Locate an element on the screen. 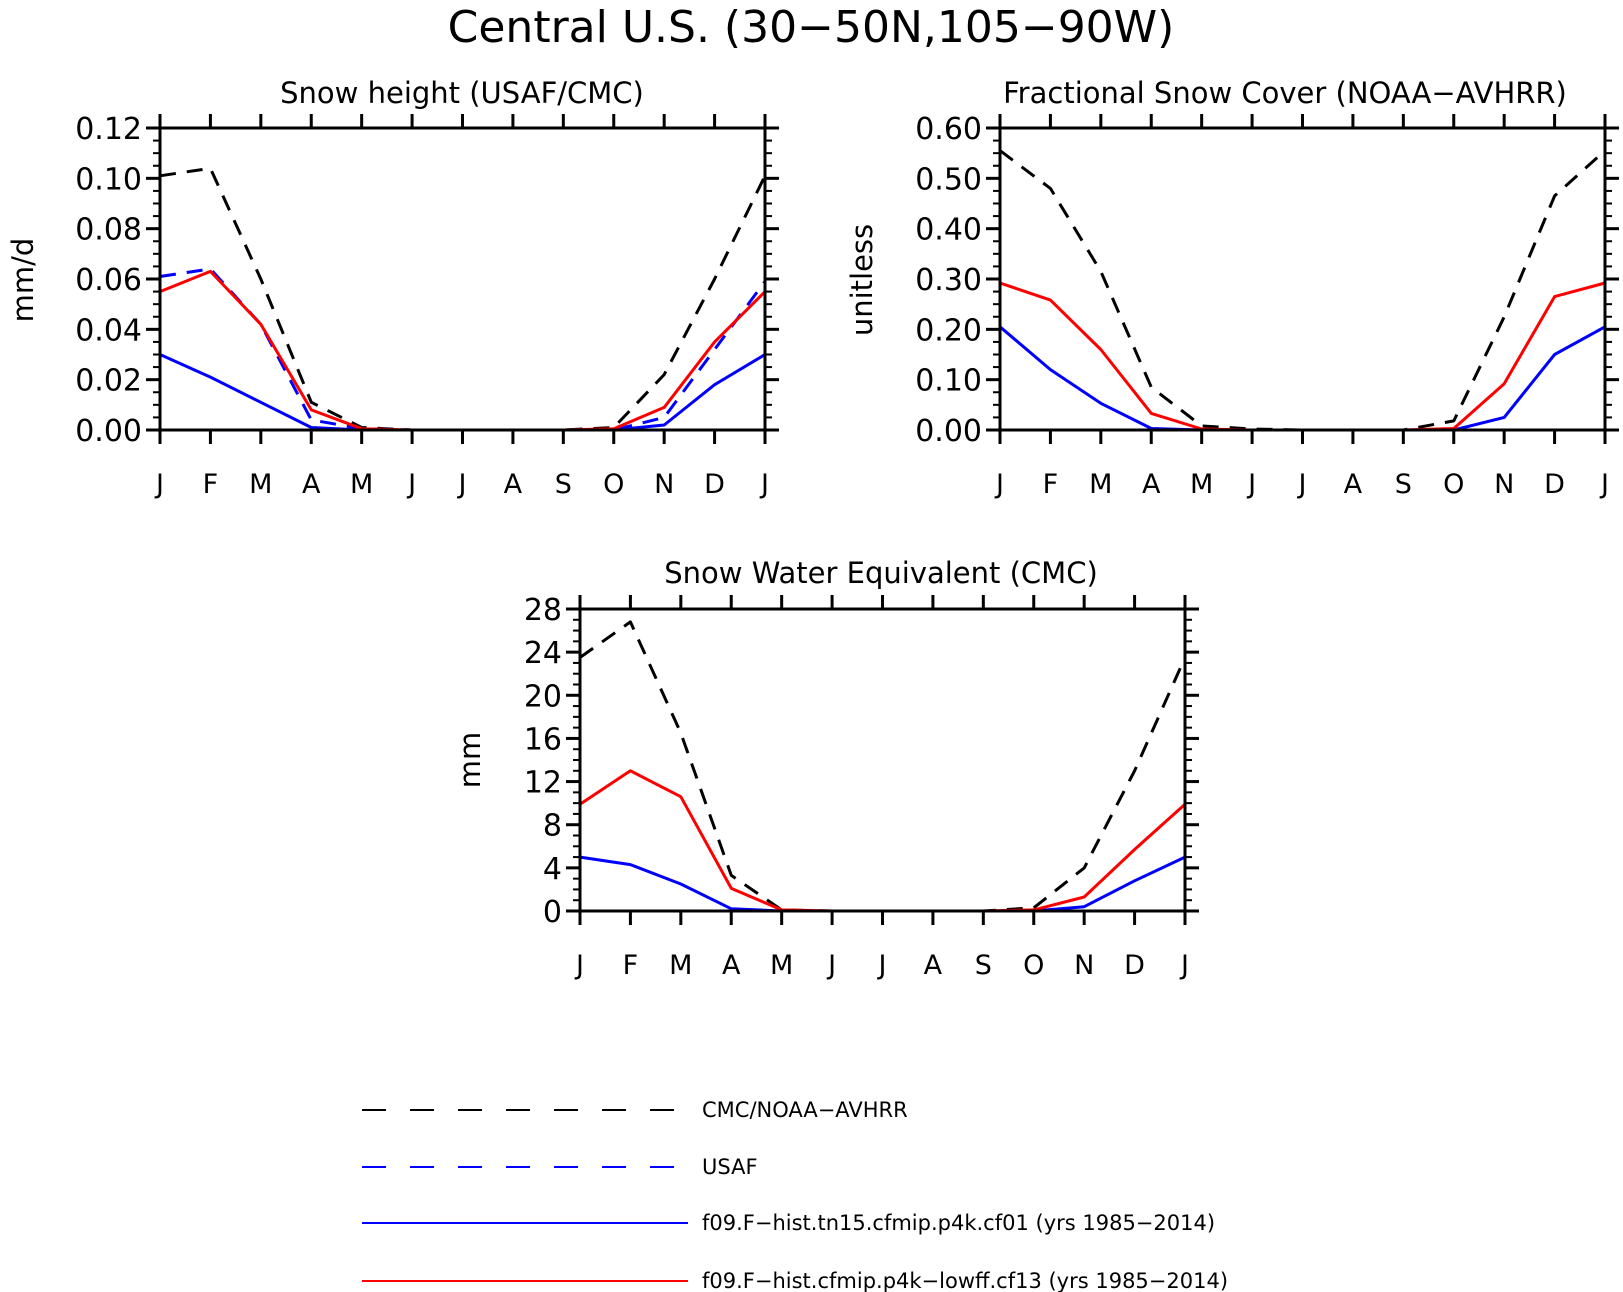  y-tick-label: 0.50 is located at coordinates (948, 179).